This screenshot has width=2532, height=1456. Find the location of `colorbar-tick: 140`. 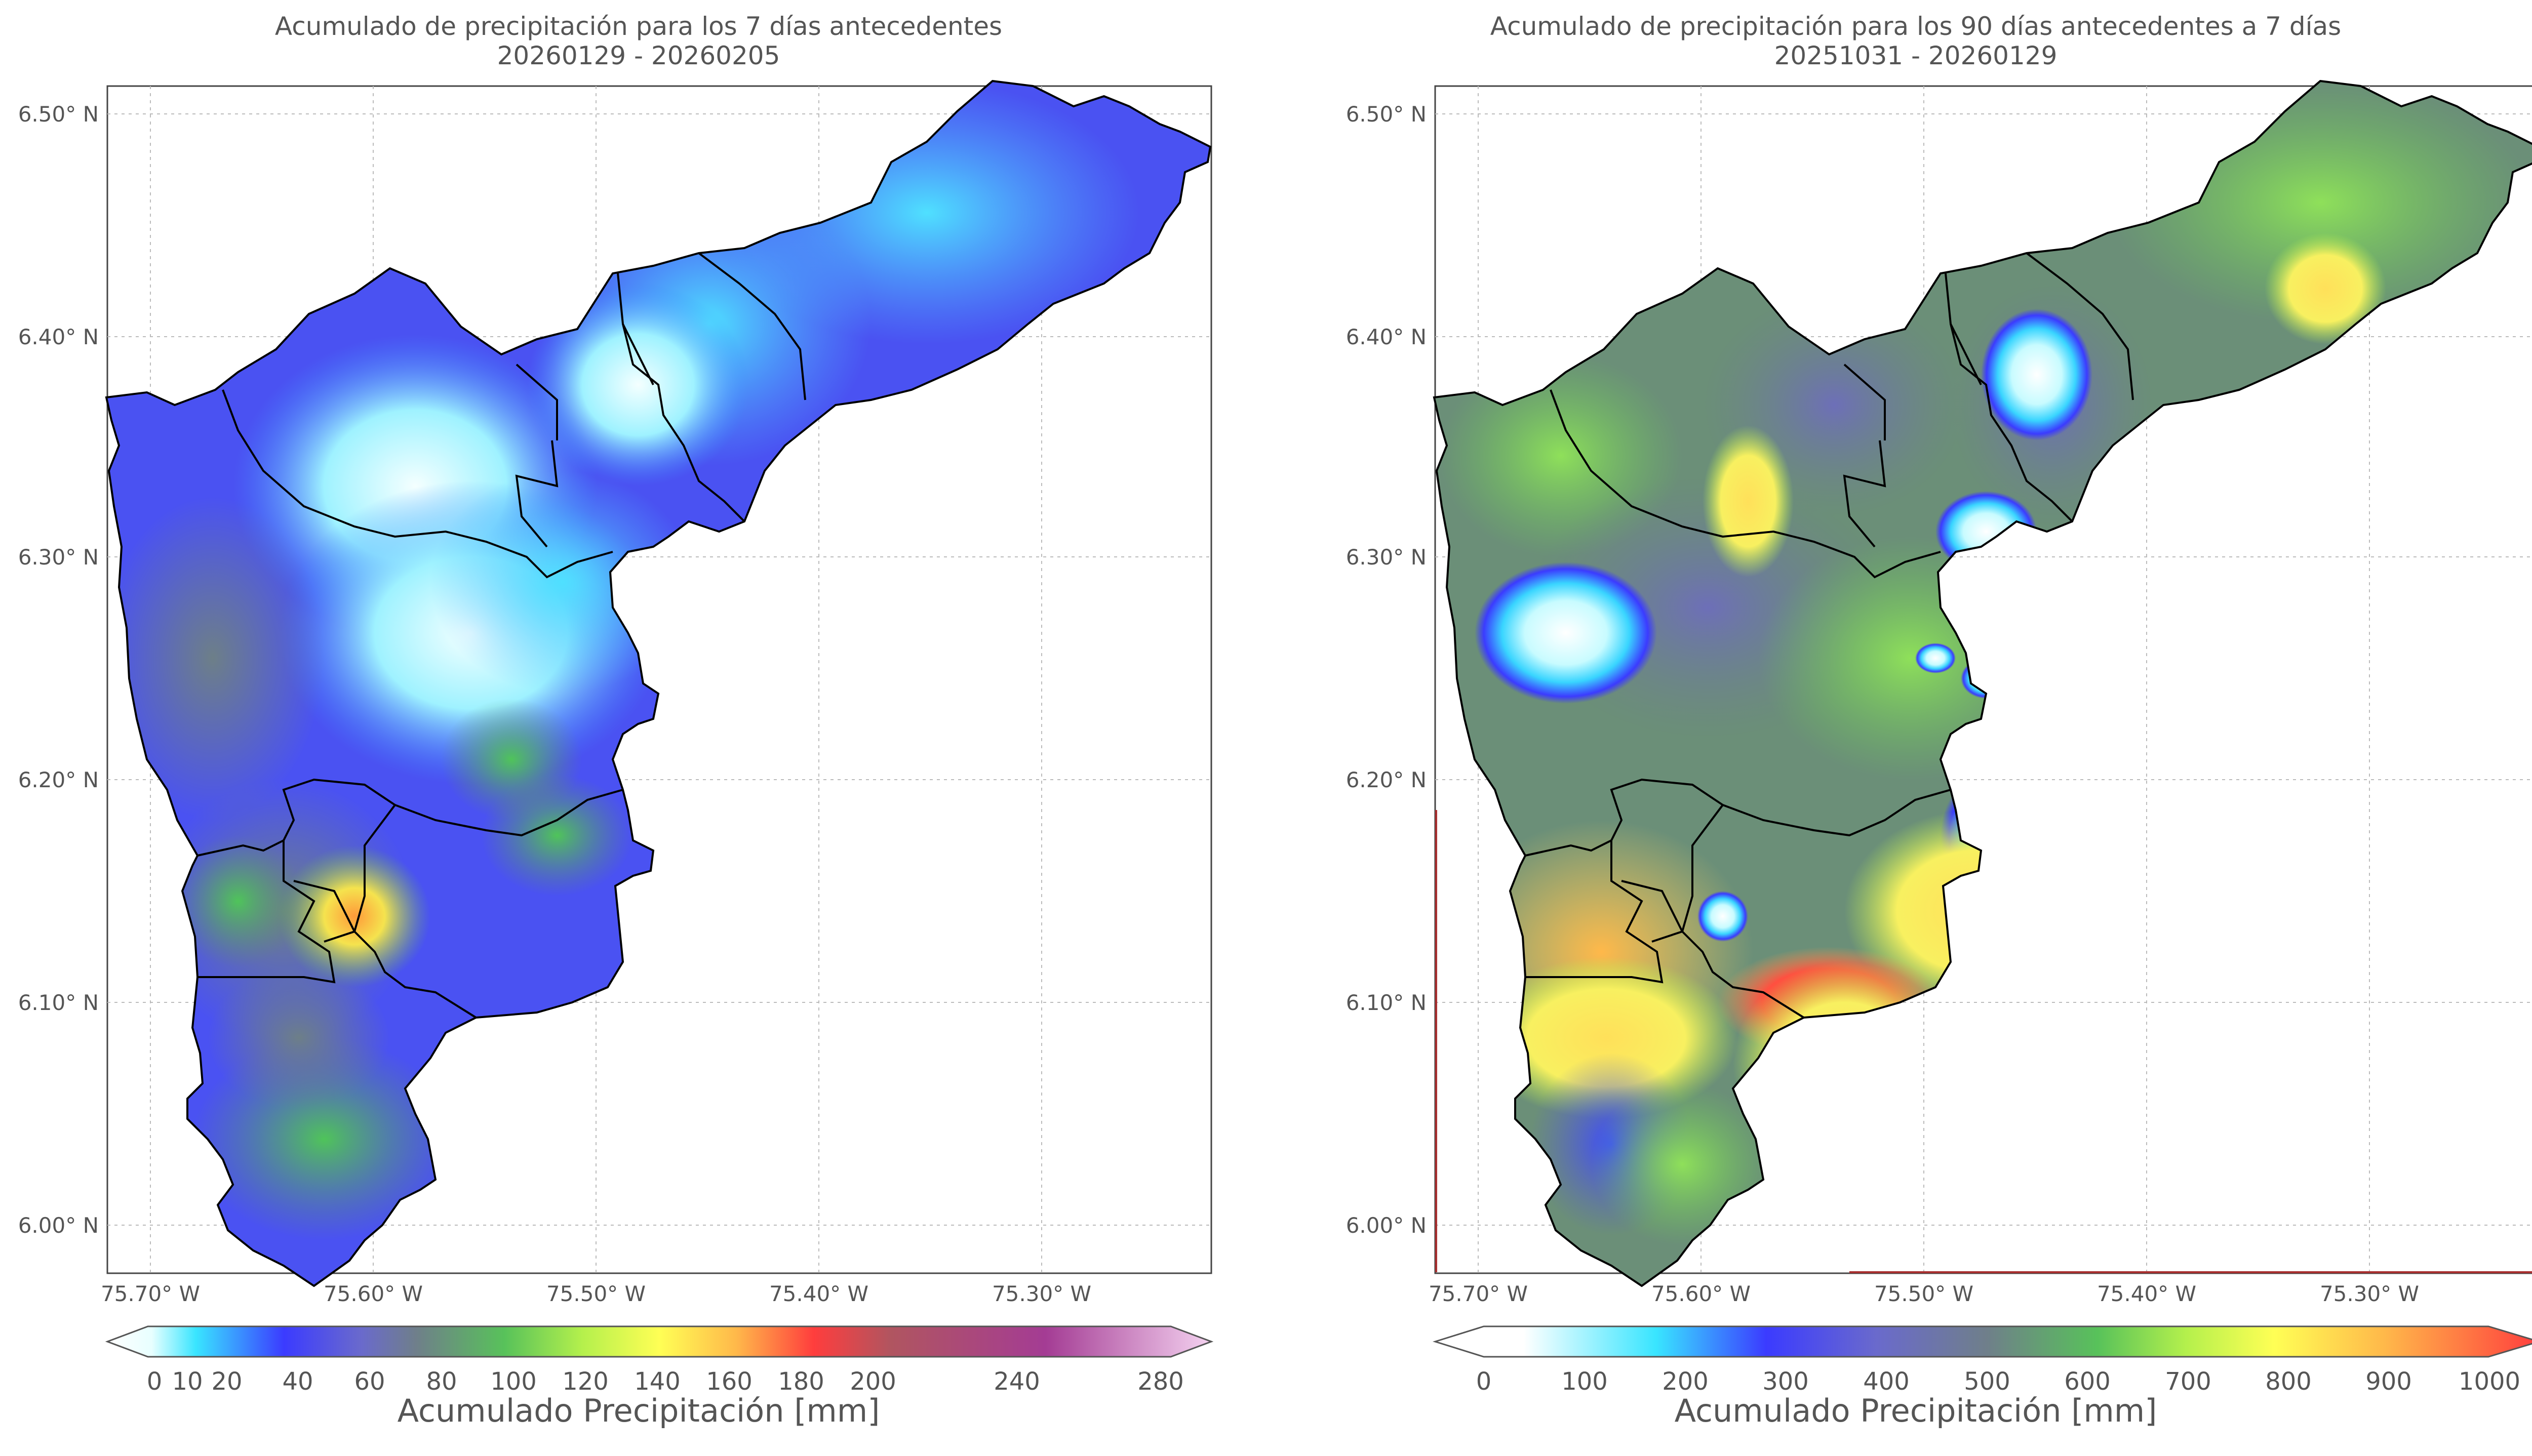

colorbar-tick: 140 is located at coordinates (657, 1381).